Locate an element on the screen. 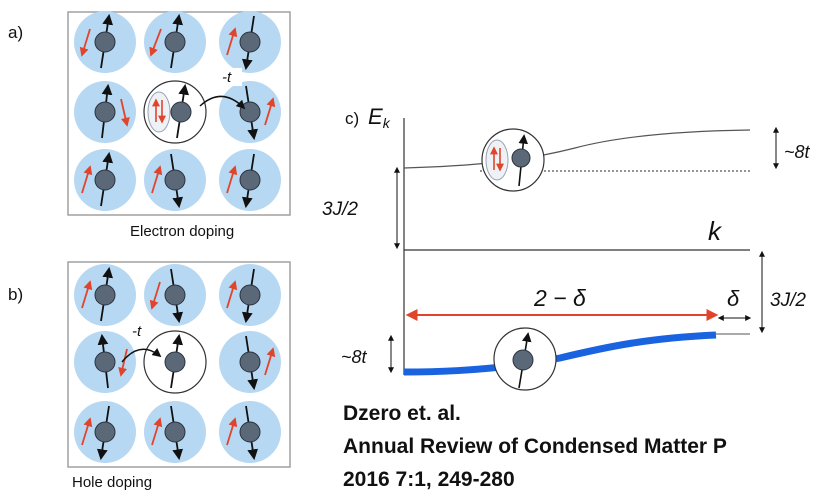 The image size is (831, 493). panel-c-label: c) is located at coordinates (352, 118).